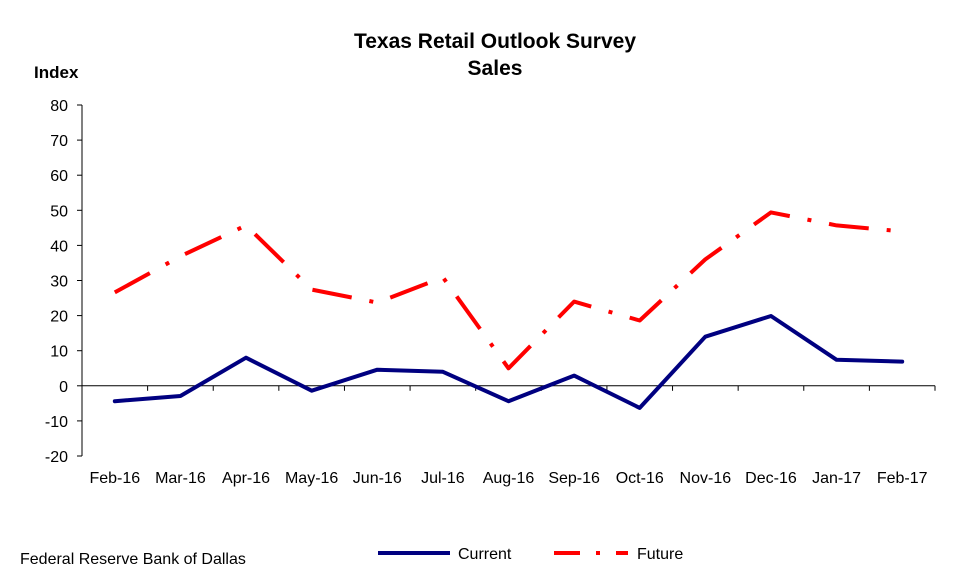 The image size is (980, 582). I want to click on y-tick-label: 60, so click(59, 176).